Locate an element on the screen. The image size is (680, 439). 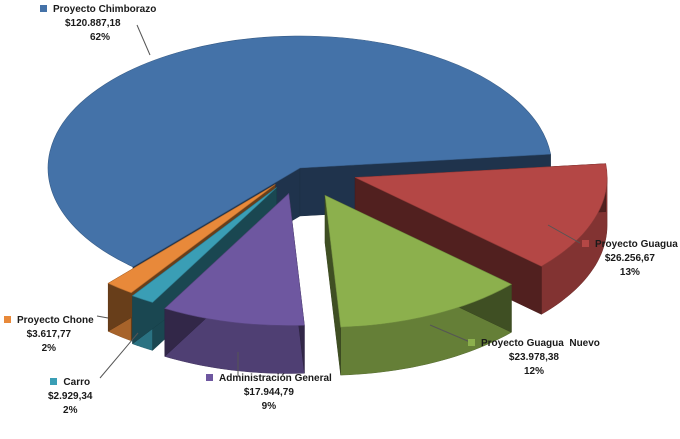
slice-percent-proyecto-guagua: 13% is located at coordinates (629, 272).